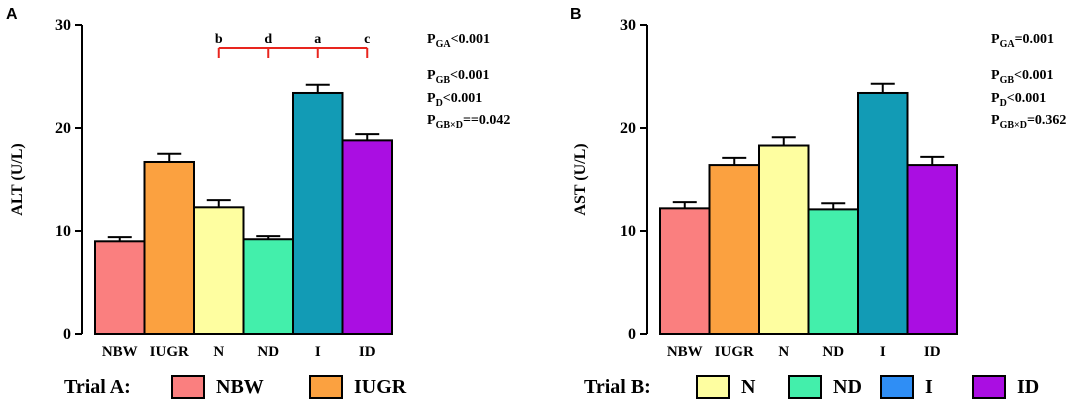 The image size is (1084, 400). Describe the element at coordinates (929, 387) in the screenshot. I see `legend-label: I` at that location.